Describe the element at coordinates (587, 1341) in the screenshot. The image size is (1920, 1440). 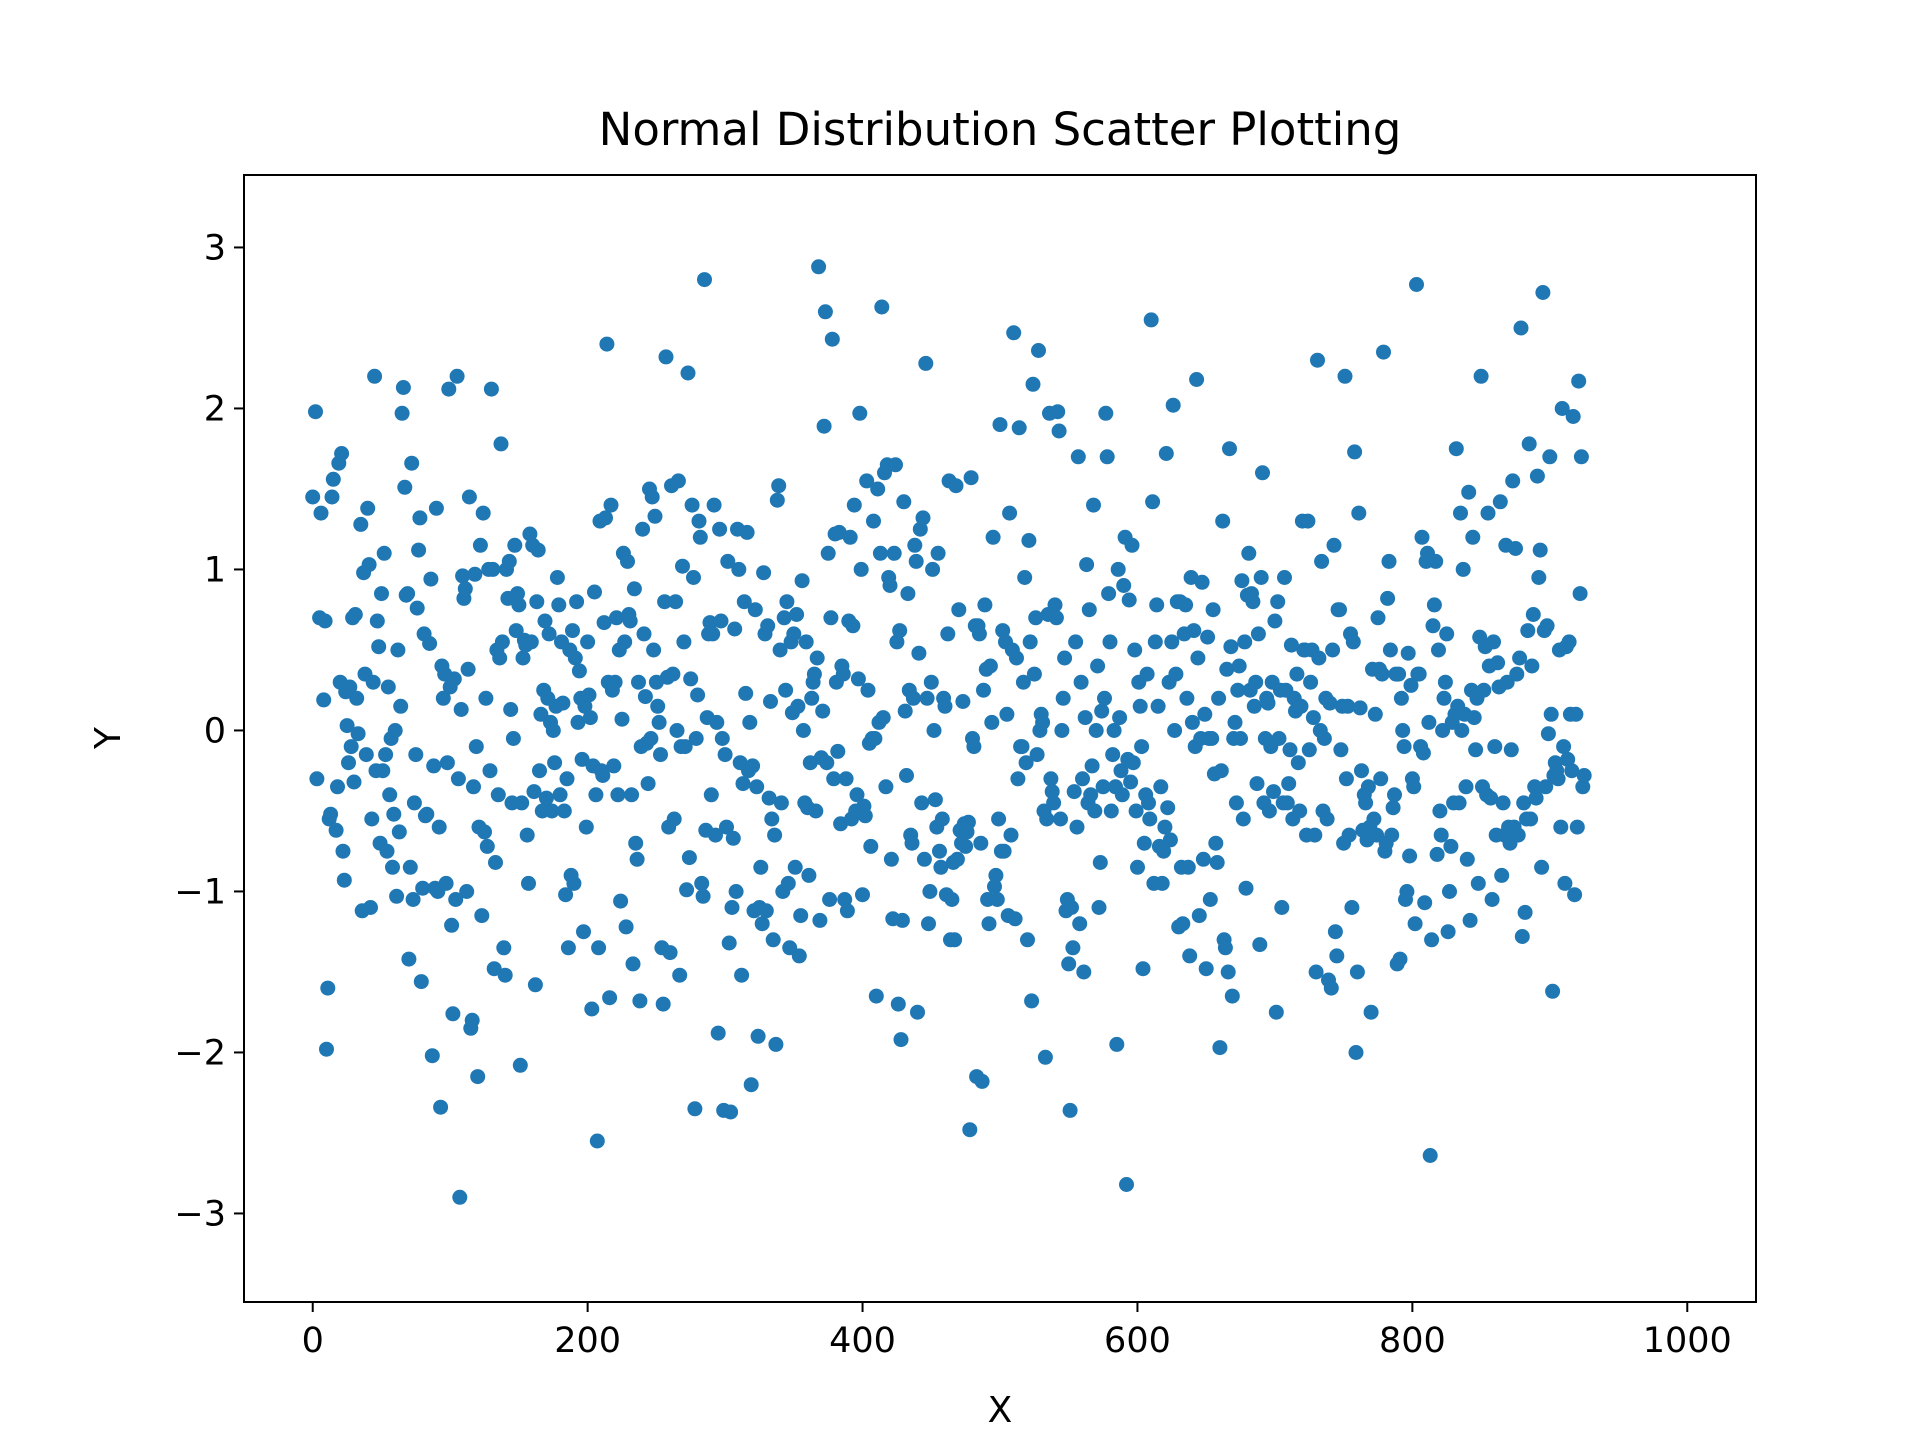
I see `x-tick-label: 200` at that location.